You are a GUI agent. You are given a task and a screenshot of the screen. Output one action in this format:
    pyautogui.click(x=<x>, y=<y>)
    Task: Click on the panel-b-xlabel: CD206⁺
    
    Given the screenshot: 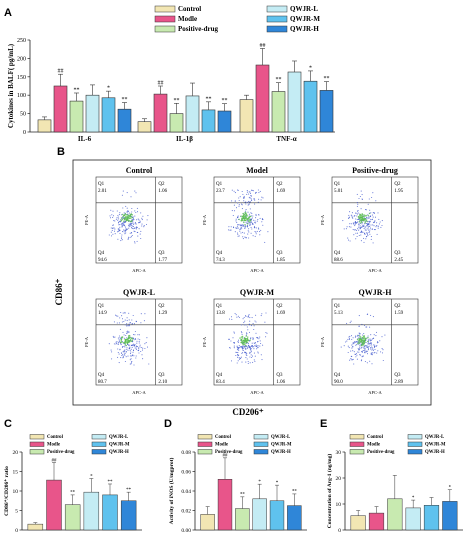 What is the action you would take?
    pyautogui.click(x=247, y=412)
    